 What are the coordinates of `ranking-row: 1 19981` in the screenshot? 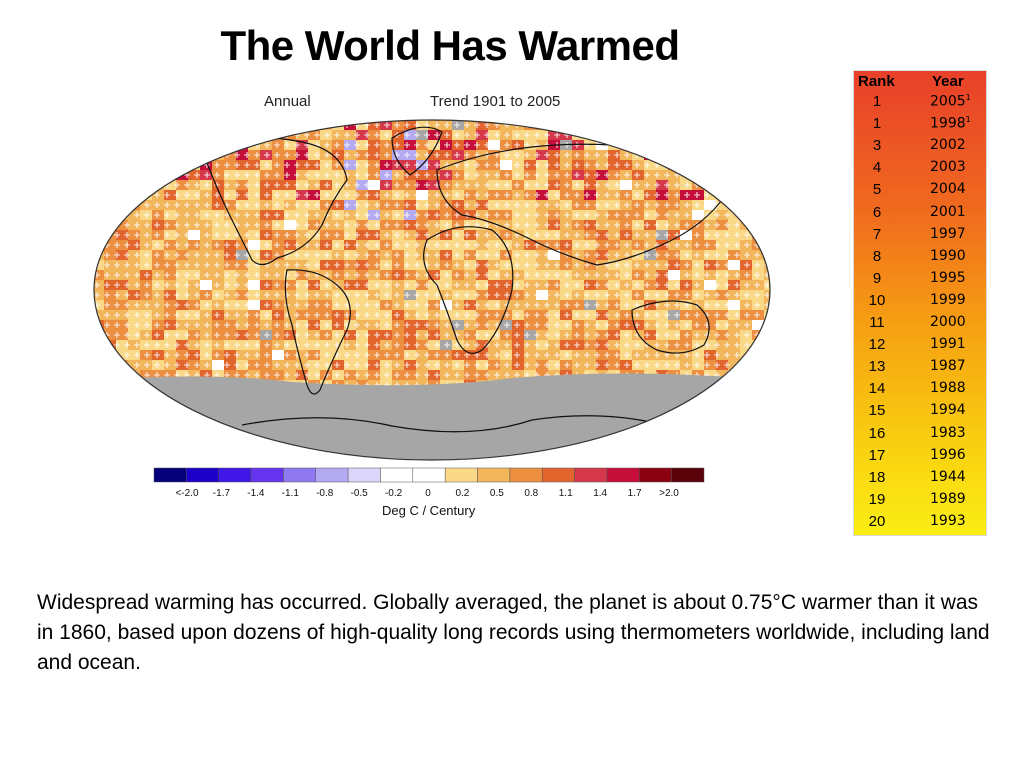 It's located at (921, 126).